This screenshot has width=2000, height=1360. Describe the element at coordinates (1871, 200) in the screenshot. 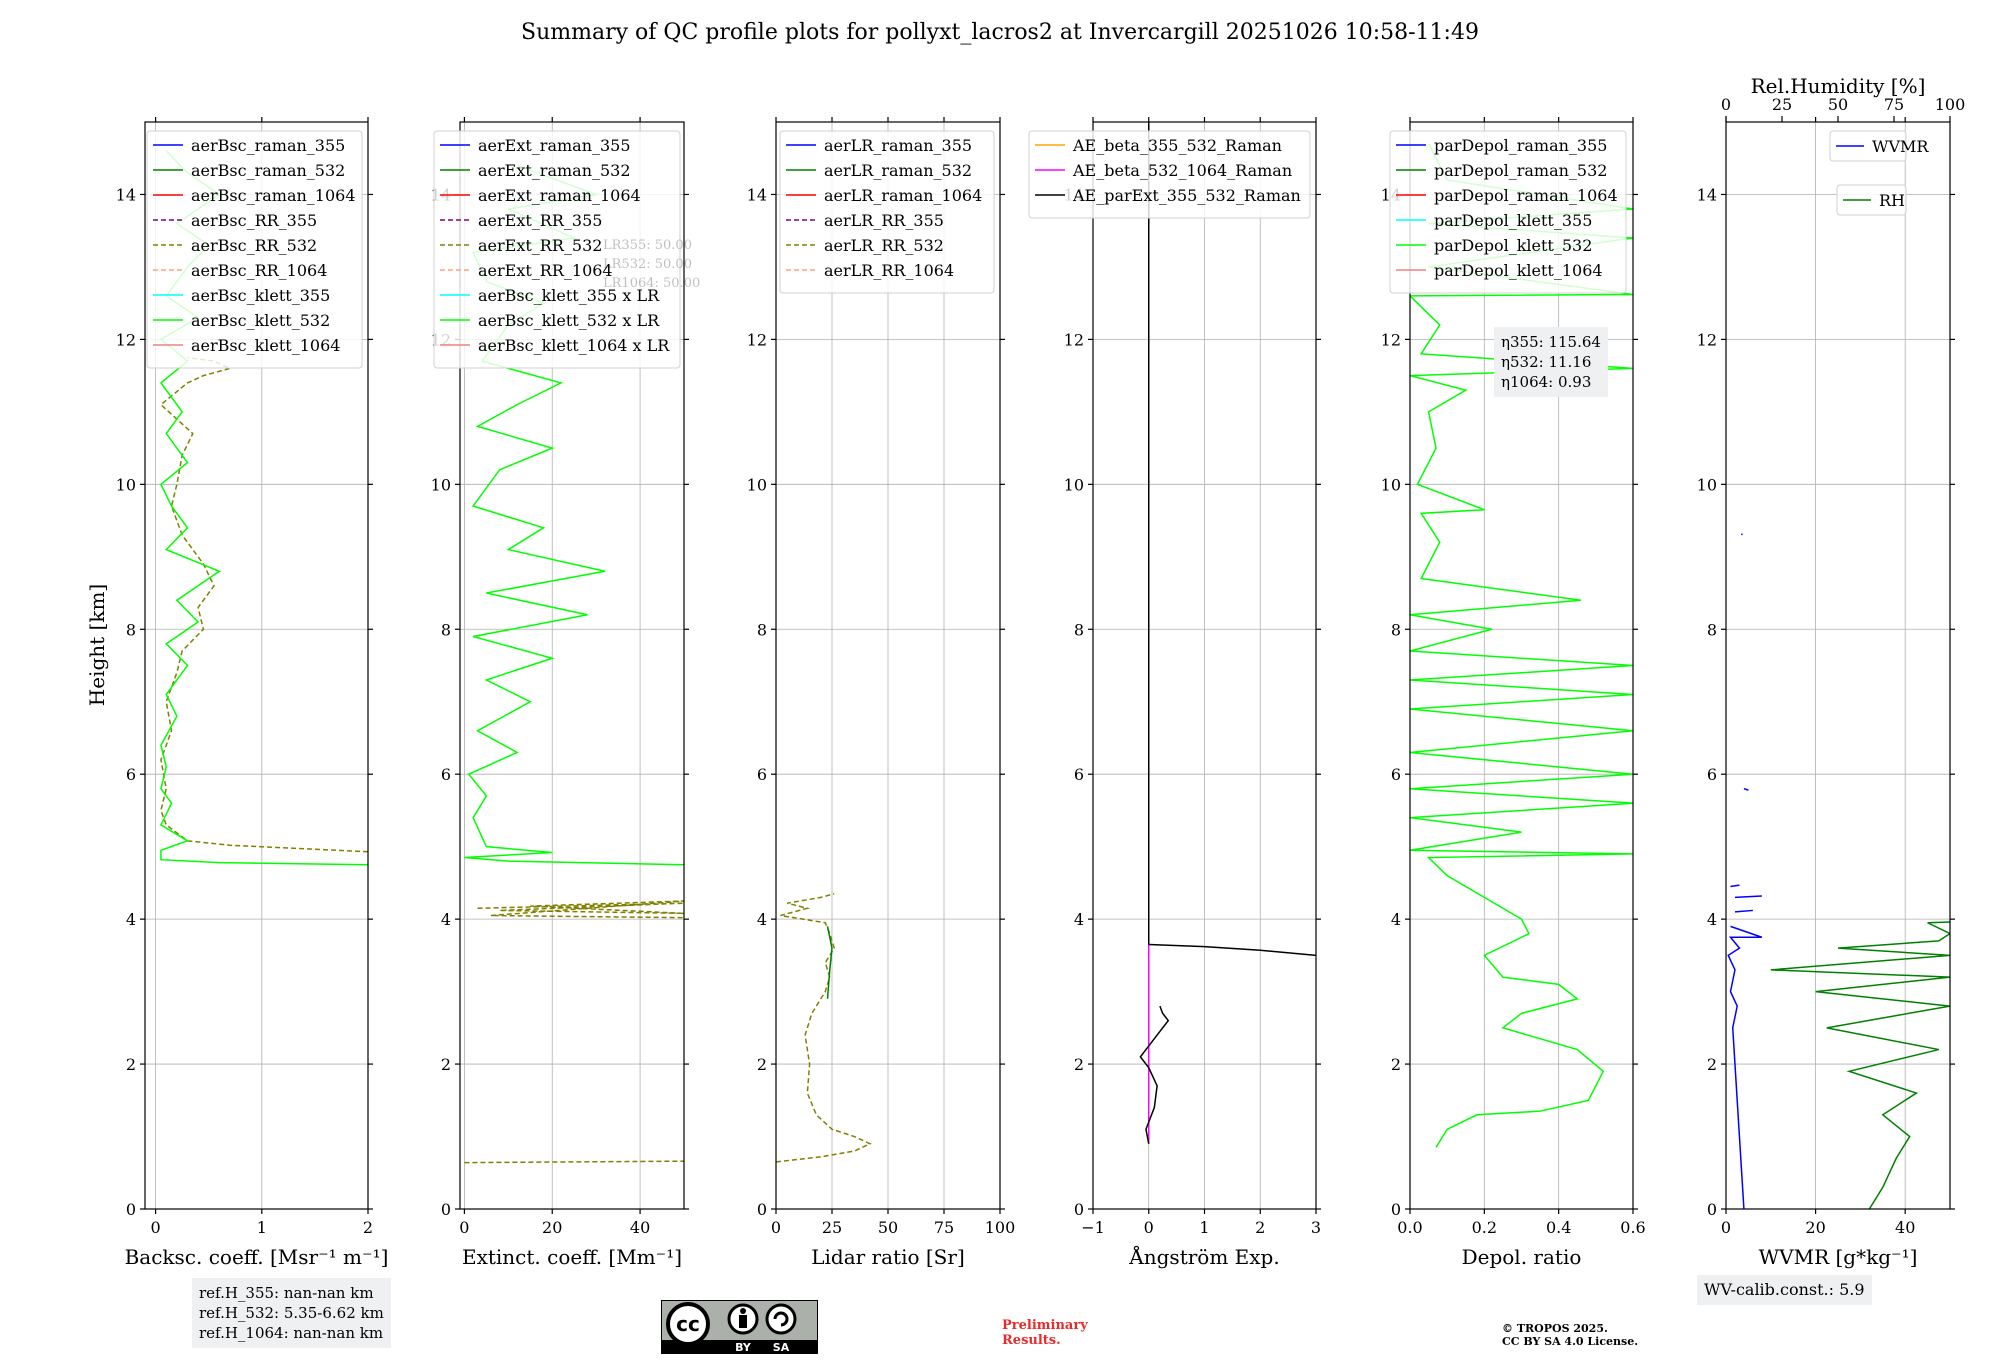

I see `legend-rh: RH` at that location.